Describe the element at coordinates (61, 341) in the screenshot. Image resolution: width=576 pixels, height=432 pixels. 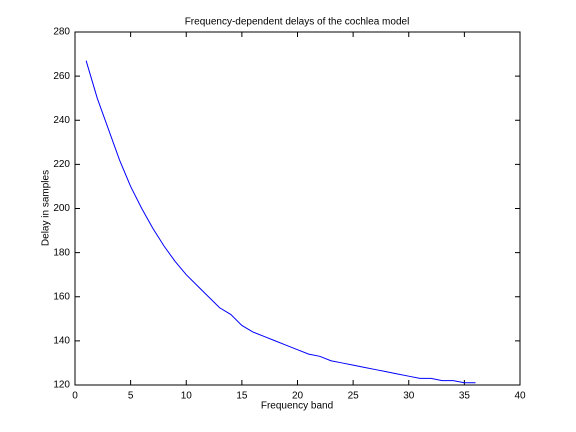
I see `y-tick-label: 140` at that location.